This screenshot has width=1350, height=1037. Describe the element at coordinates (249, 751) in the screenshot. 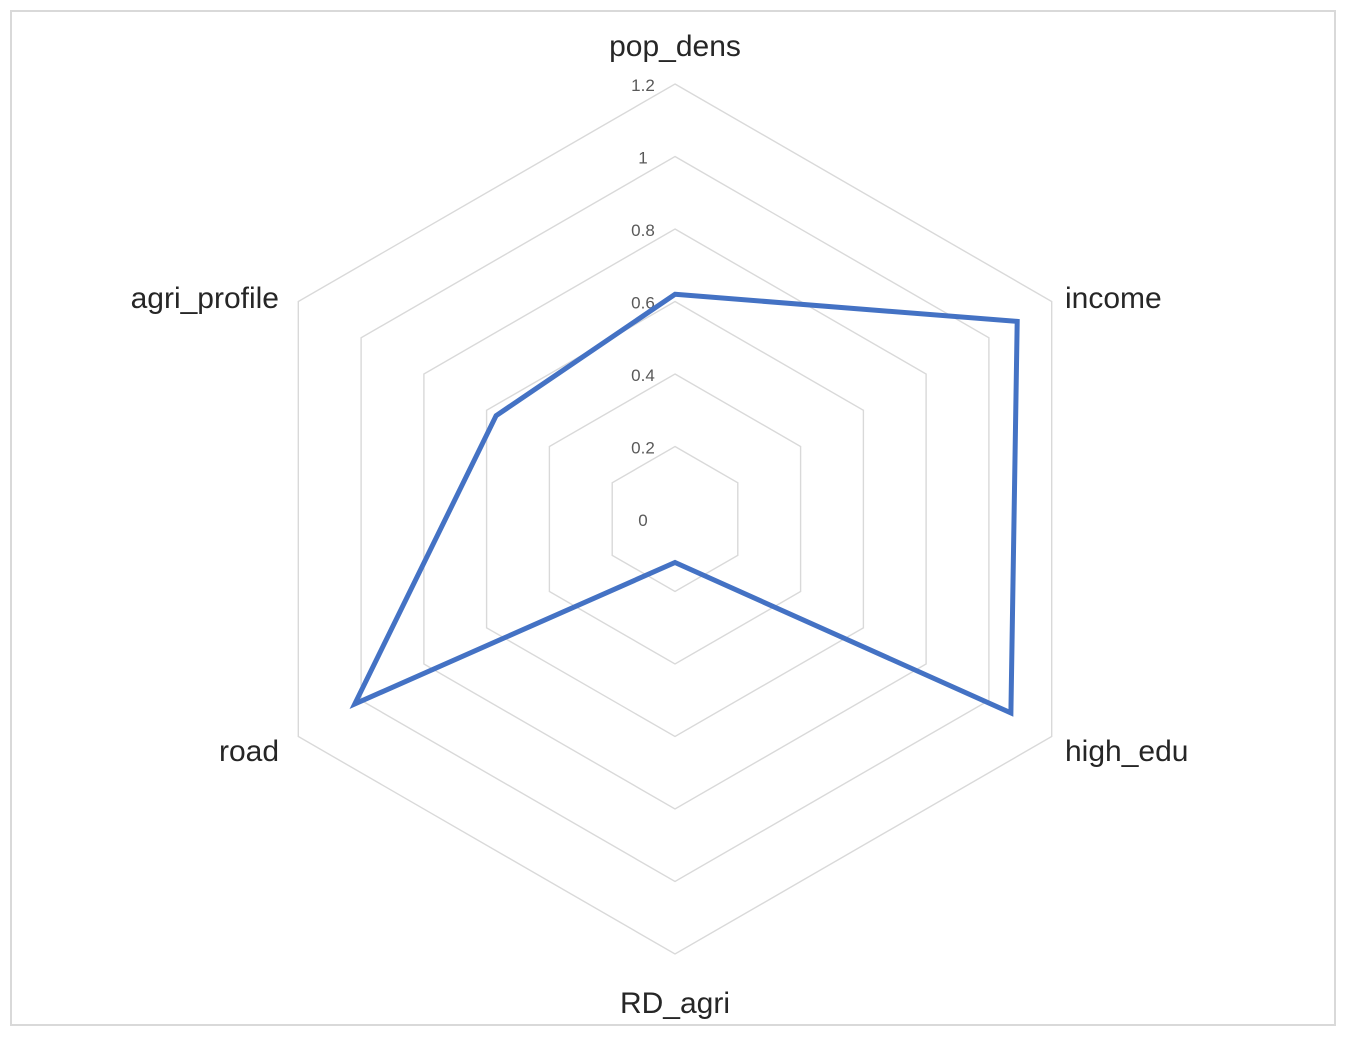

I see `axis-label-road: road` at that location.